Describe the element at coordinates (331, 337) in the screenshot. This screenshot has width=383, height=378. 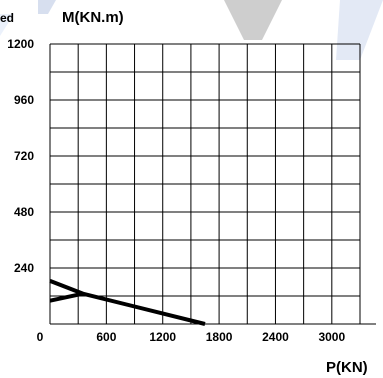
I see `x-tick-label: 3000` at that location.